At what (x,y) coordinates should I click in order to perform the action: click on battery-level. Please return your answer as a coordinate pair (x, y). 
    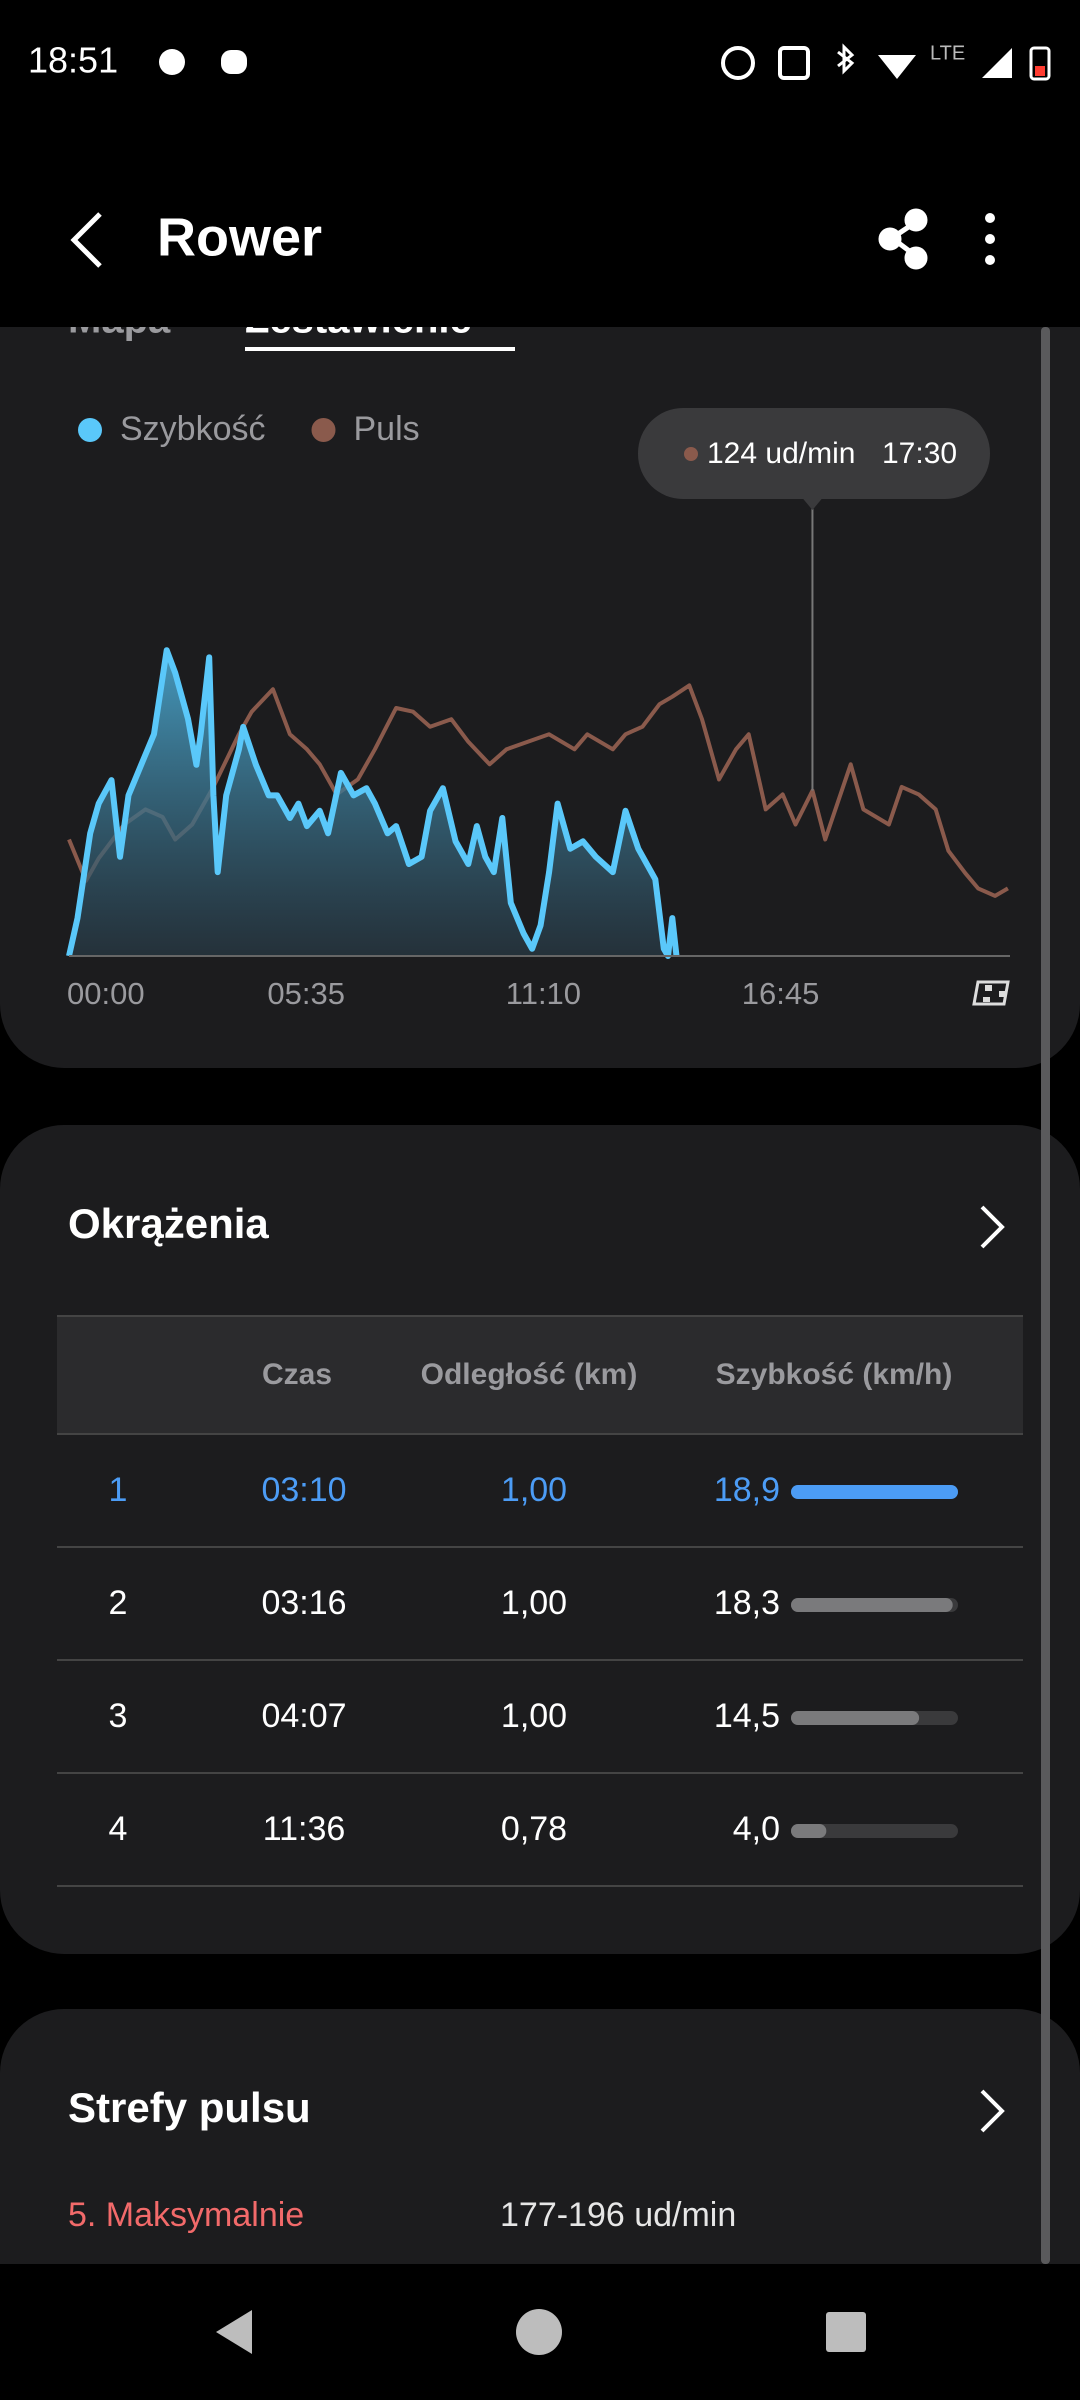
    Looking at the image, I should click on (1040, 71).